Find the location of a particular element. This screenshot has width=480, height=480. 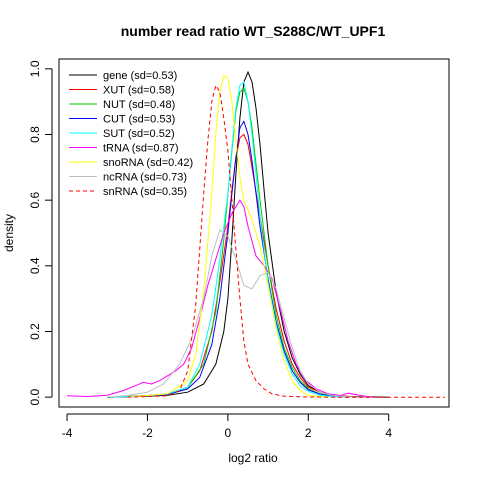

y-tick-label: 0.2 is located at coordinates (35, 331).